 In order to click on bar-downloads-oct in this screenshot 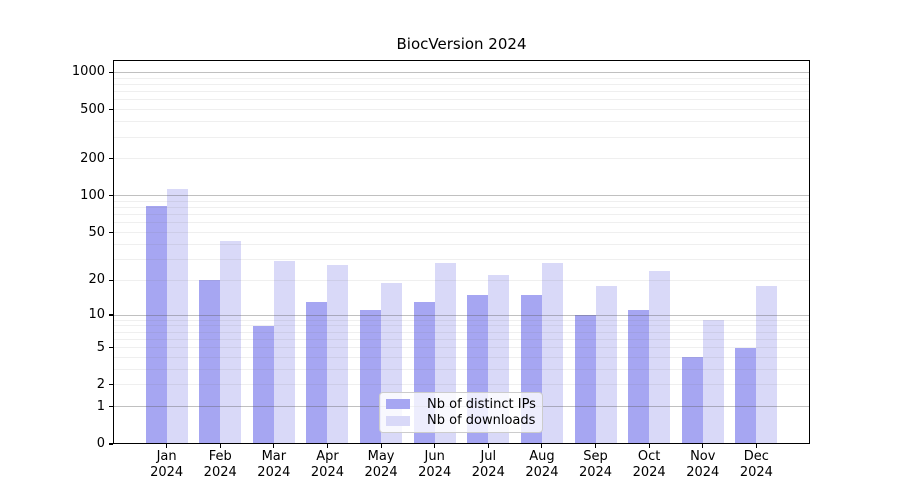, I will do `click(660, 357)`.